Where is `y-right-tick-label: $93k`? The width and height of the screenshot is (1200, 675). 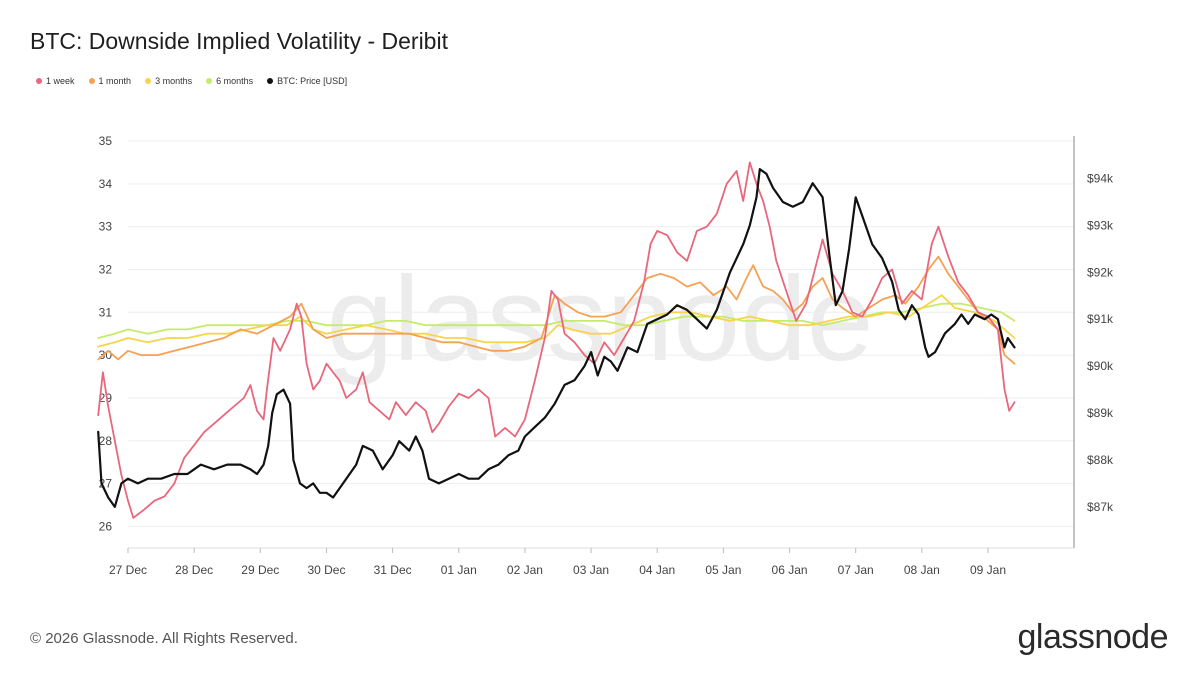 y-right-tick-label: $93k is located at coordinates (1100, 225).